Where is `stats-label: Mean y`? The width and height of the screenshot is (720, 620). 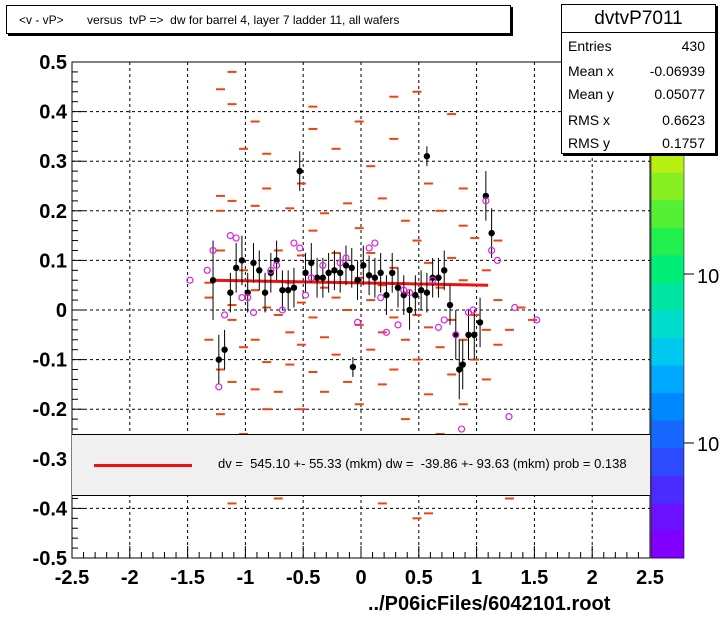 stats-label: Mean y is located at coordinates (591, 94).